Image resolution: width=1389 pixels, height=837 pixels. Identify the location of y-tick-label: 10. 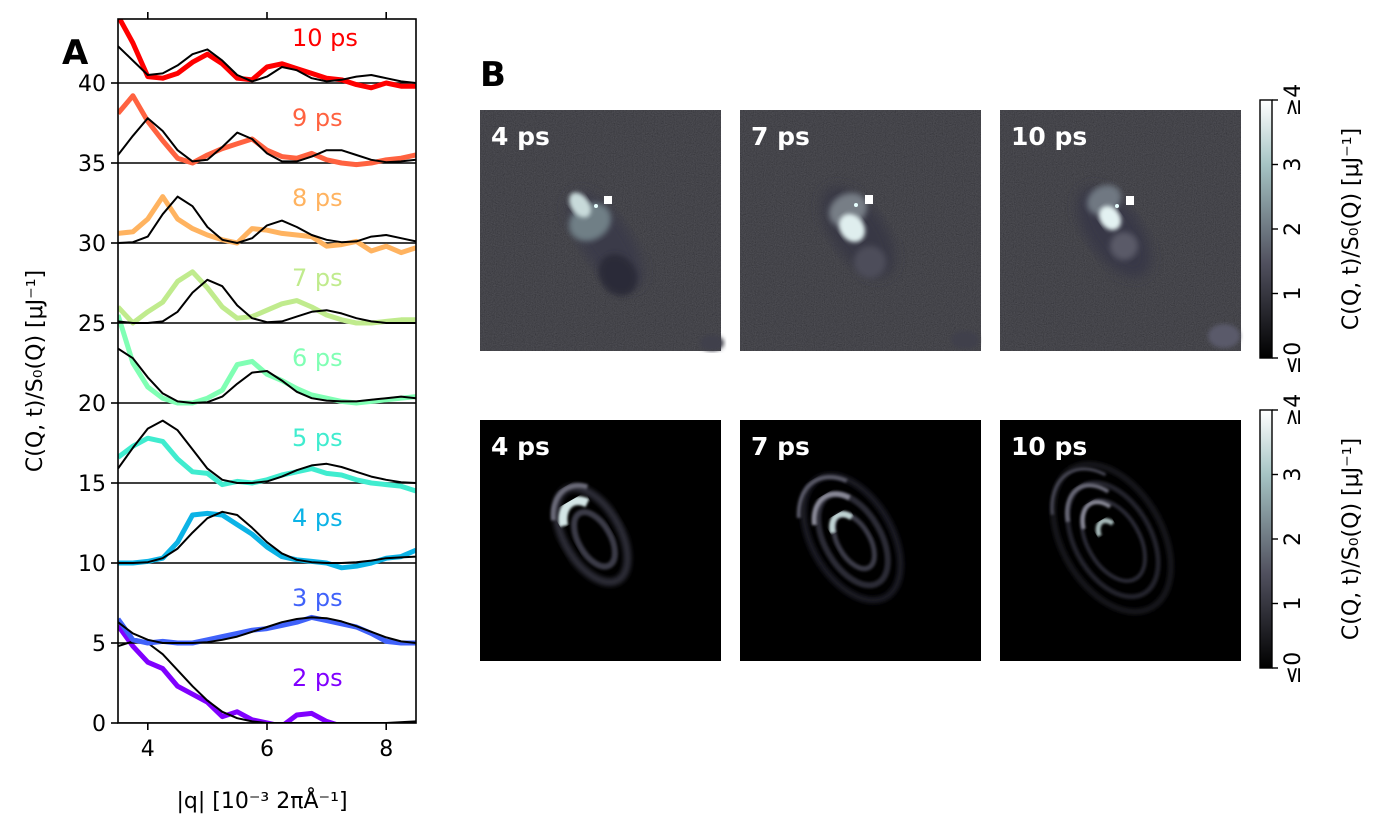
(92, 564).